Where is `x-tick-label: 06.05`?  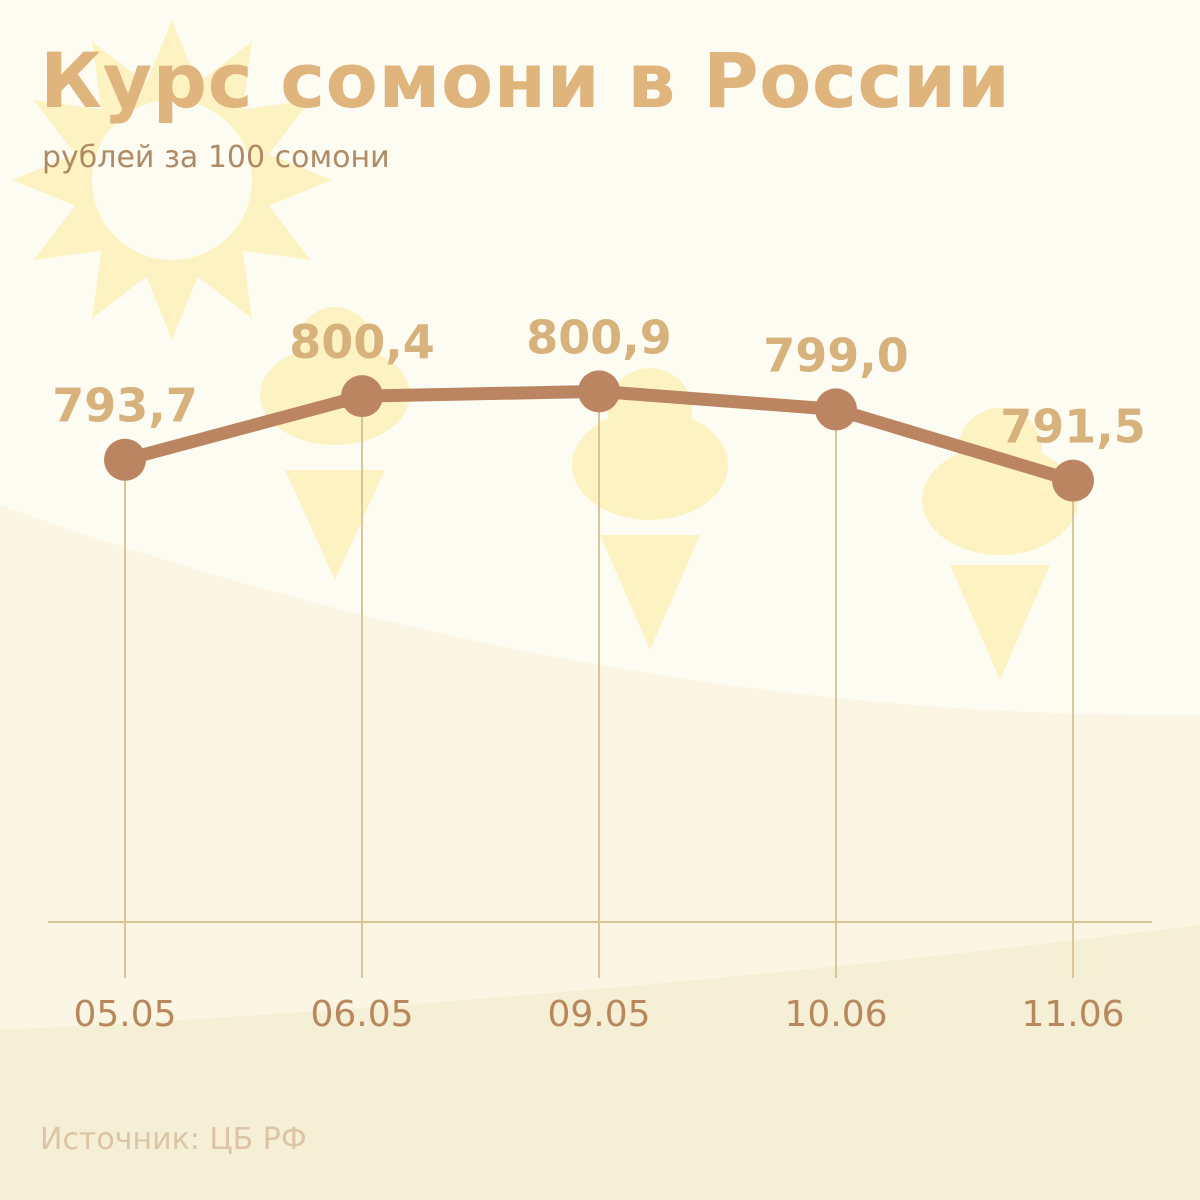
x-tick-label: 06.05 is located at coordinates (361, 1014).